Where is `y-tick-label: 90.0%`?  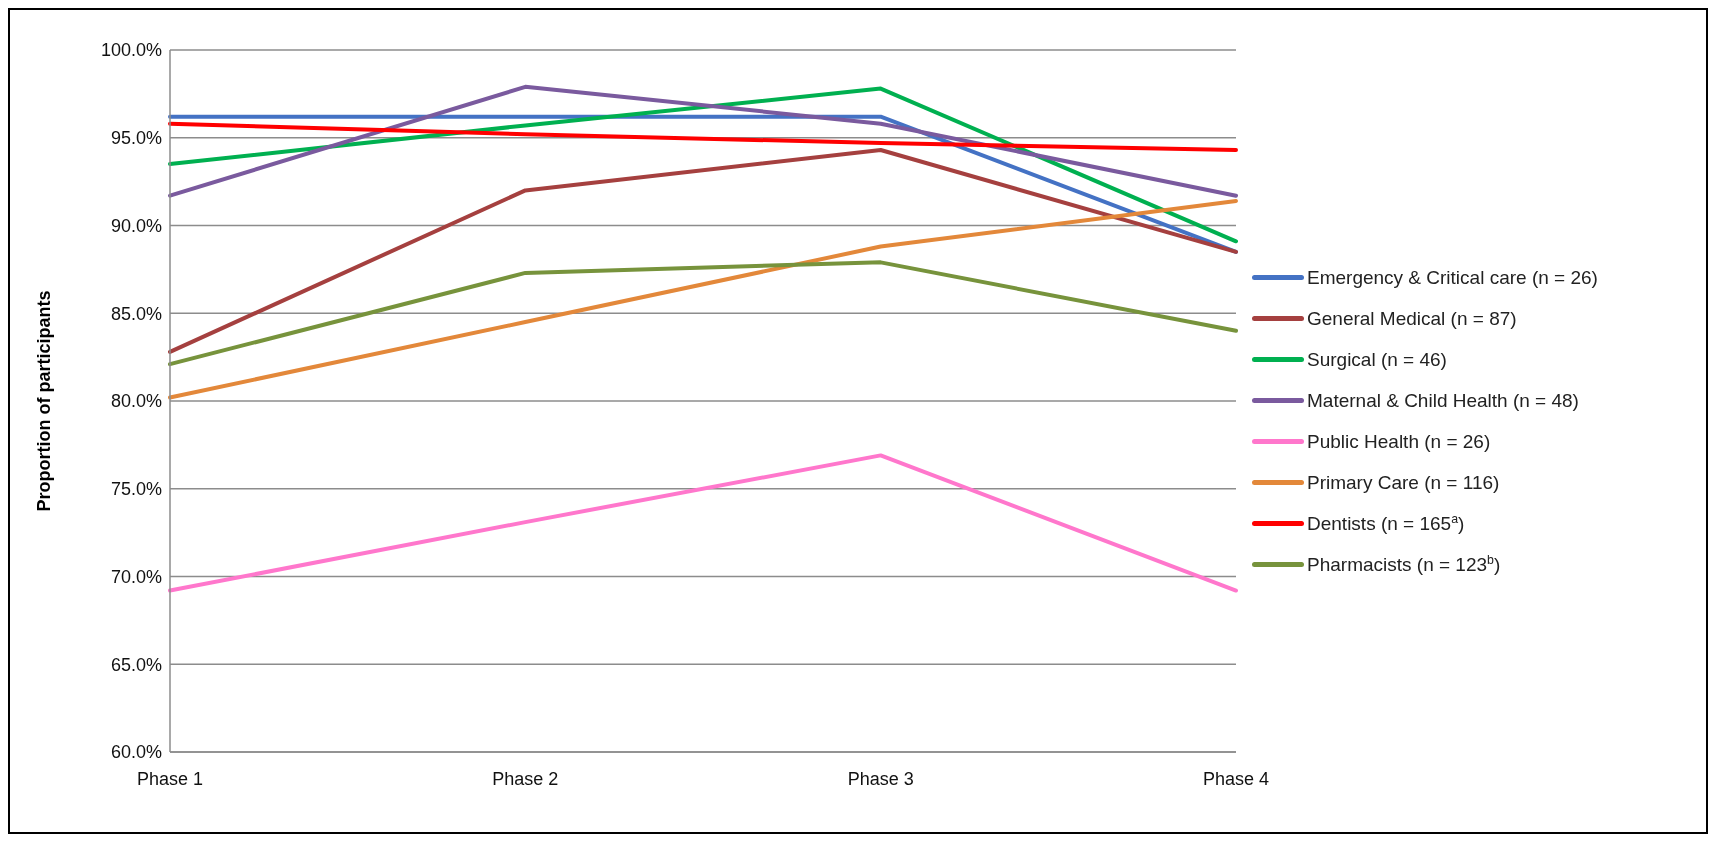
y-tick-label: 90.0% is located at coordinates (136, 225).